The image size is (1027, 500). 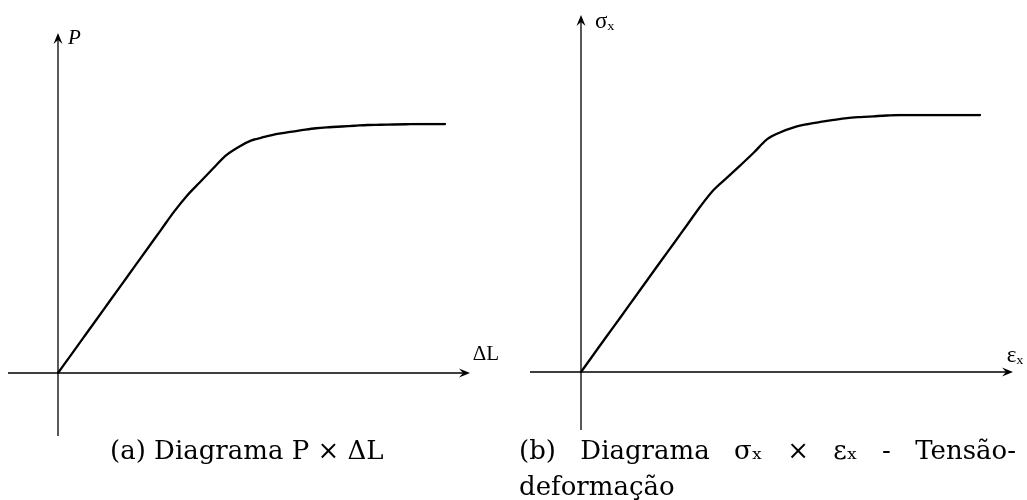 I want to click on text: (a) Diagrama P × ΔL, so click(x=247, y=450).